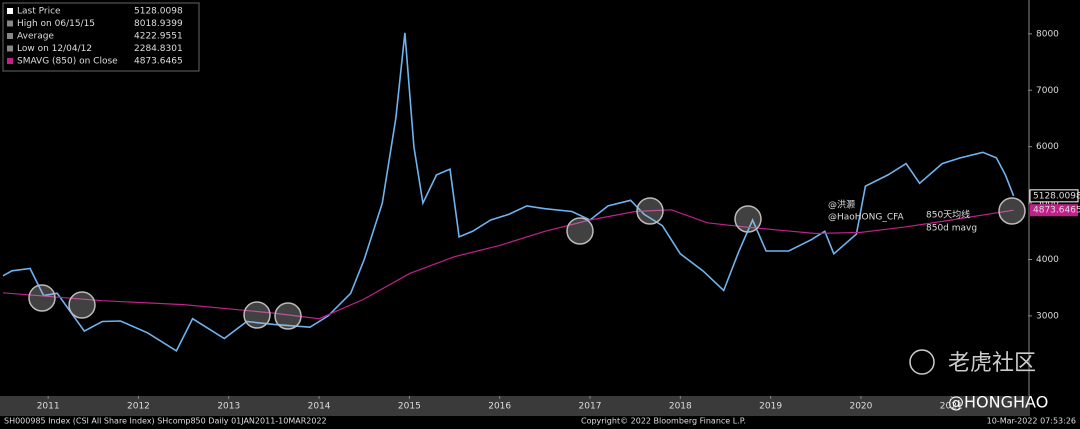  What do you see at coordinates (1047, 34) in the screenshot?
I see `y-tick-label: 8000` at bounding box center [1047, 34].